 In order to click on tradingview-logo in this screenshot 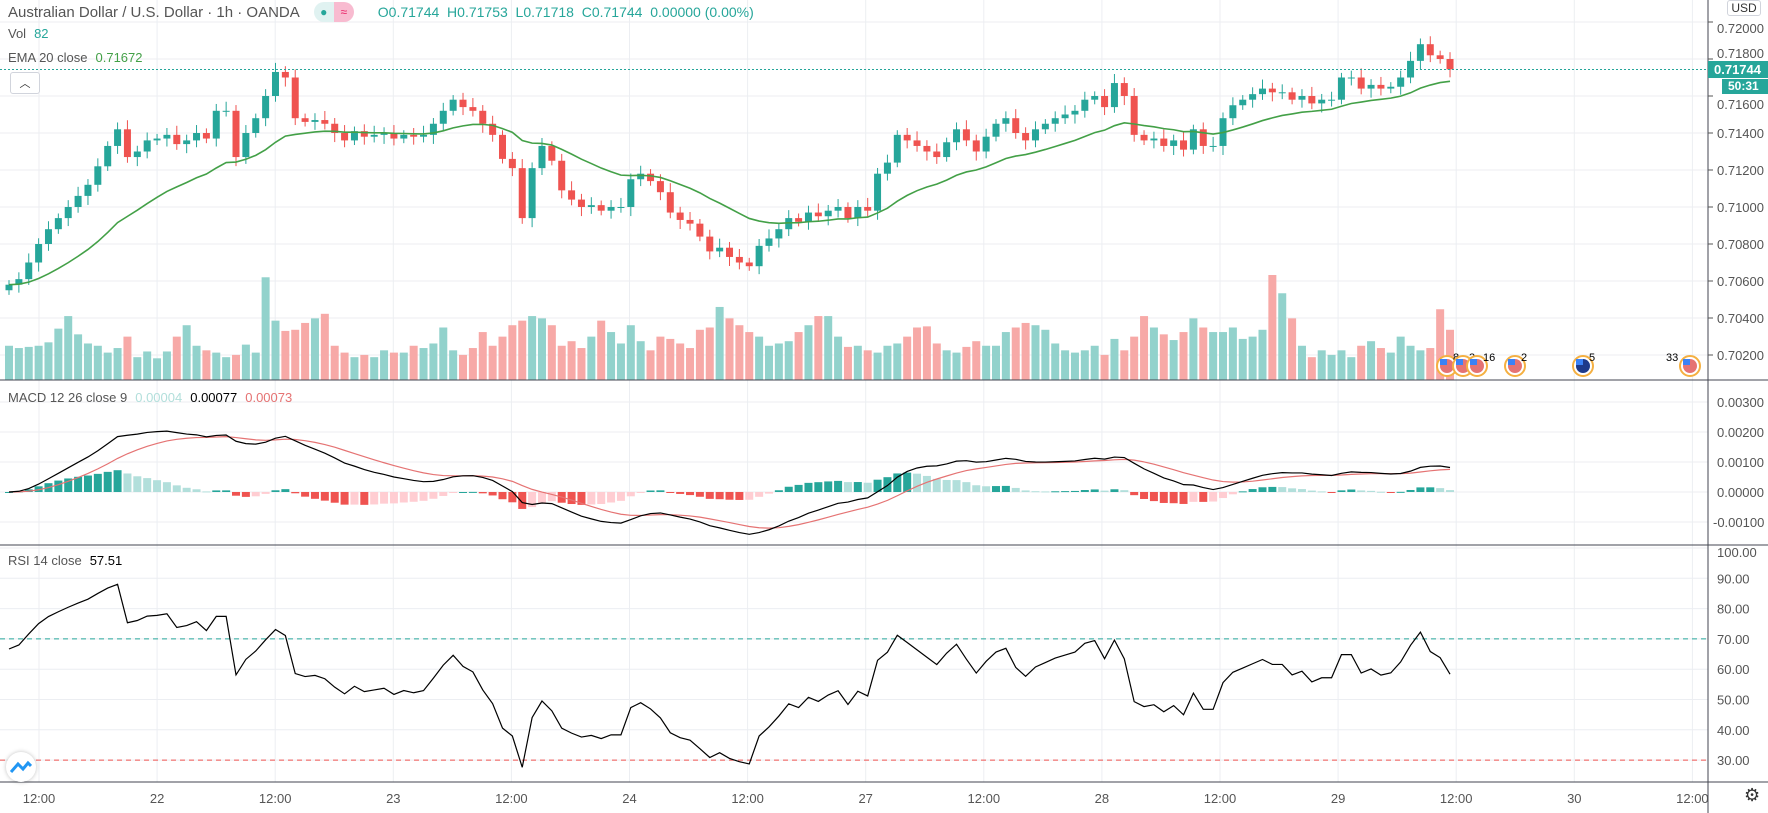, I will do `click(21, 767)`.